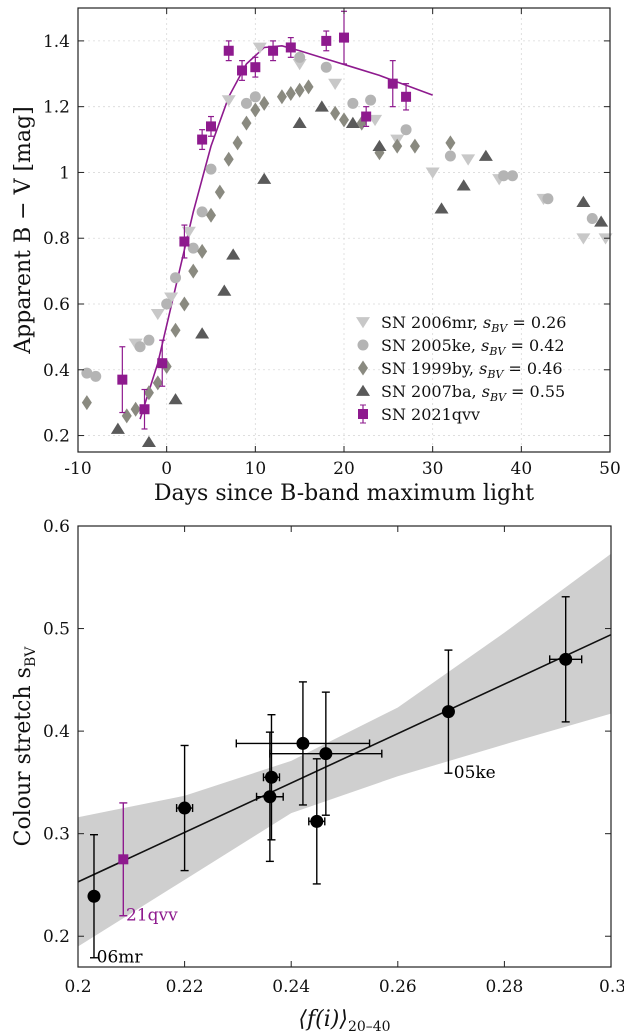 The height and width of the screenshot is (1036, 624). What do you see at coordinates (56, 239) in the screenshot?
I see `y-tick-label: 0.8` at bounding box center [56, 239].